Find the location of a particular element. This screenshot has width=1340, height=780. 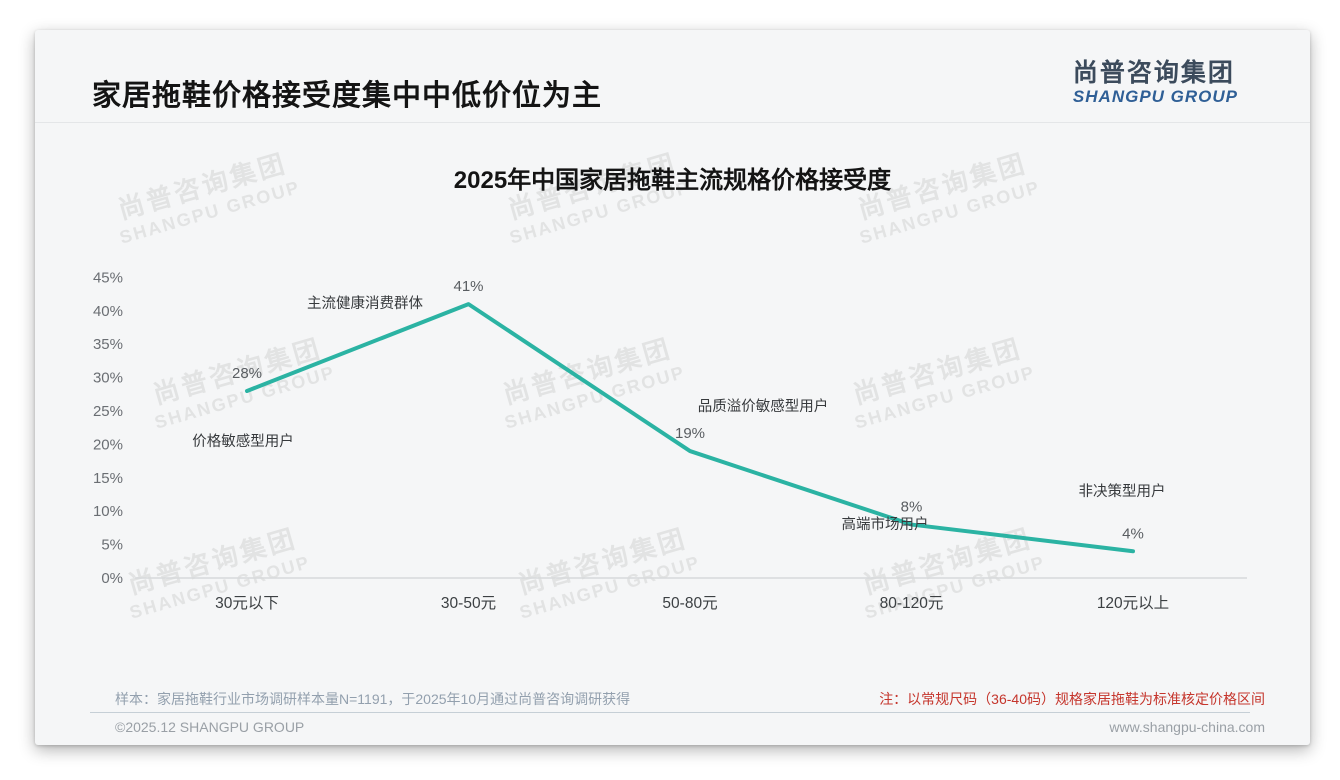

header-divider is located at coordinates (672, 122).